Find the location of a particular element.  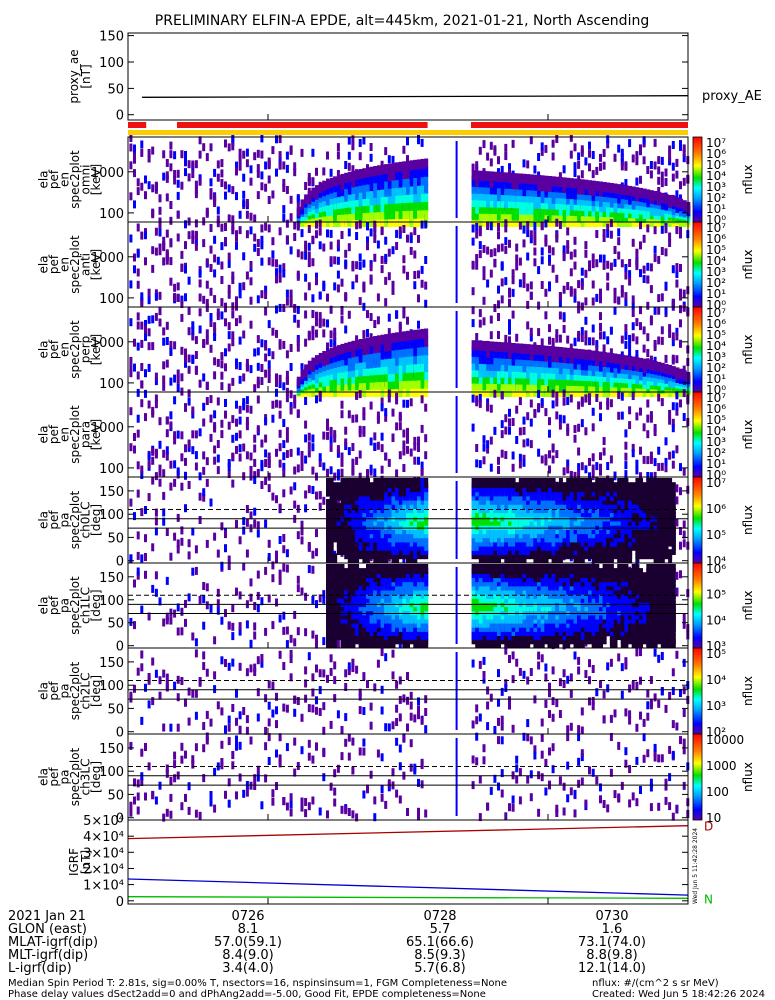

colorbar-tick-label: 10⁵ is located at coordinates (716, 335).